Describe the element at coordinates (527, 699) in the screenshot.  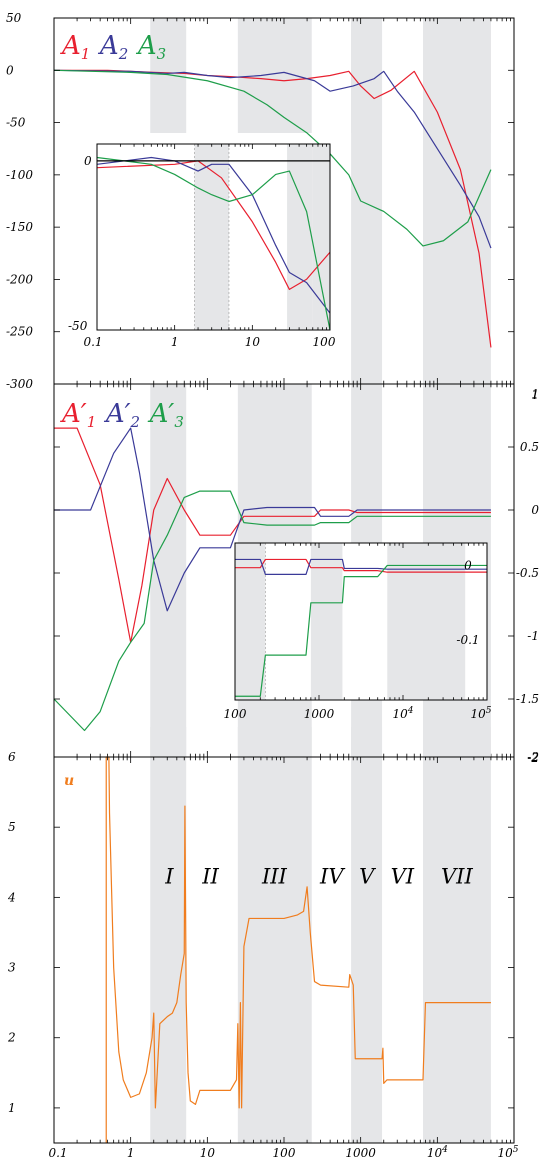
I see `y-tick-label: -1.5` at that location.